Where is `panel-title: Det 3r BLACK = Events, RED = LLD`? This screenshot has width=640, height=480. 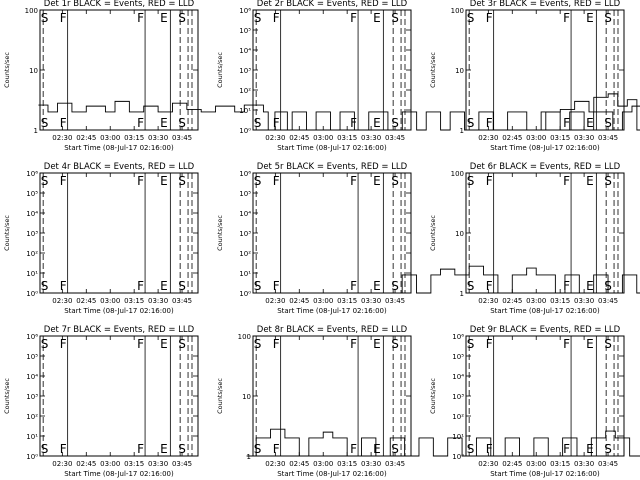
panel-title: Det 3r BLACK = Events, RED = LLD is located at coordinates (545, 4).